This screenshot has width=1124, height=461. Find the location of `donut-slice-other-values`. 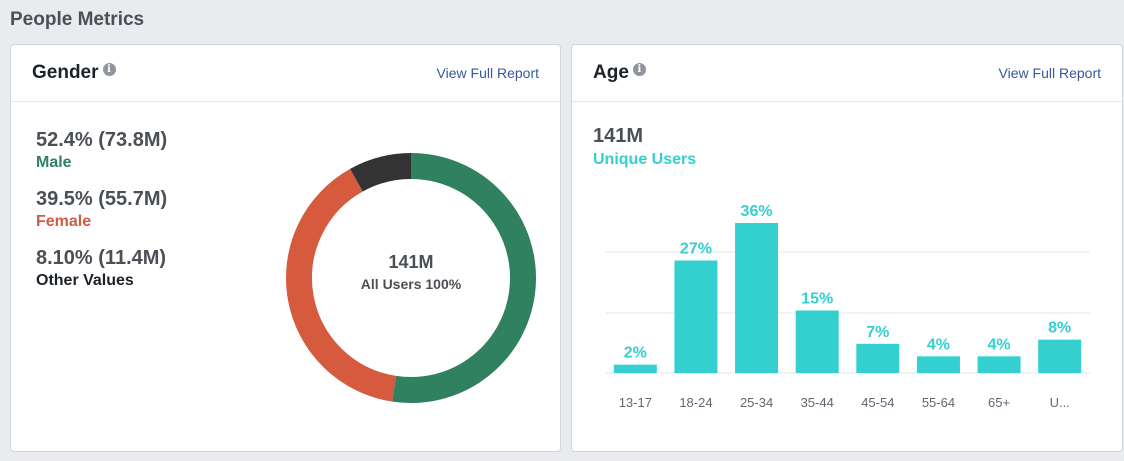

donut-slice-other-values is located at coordinates (381, 172).